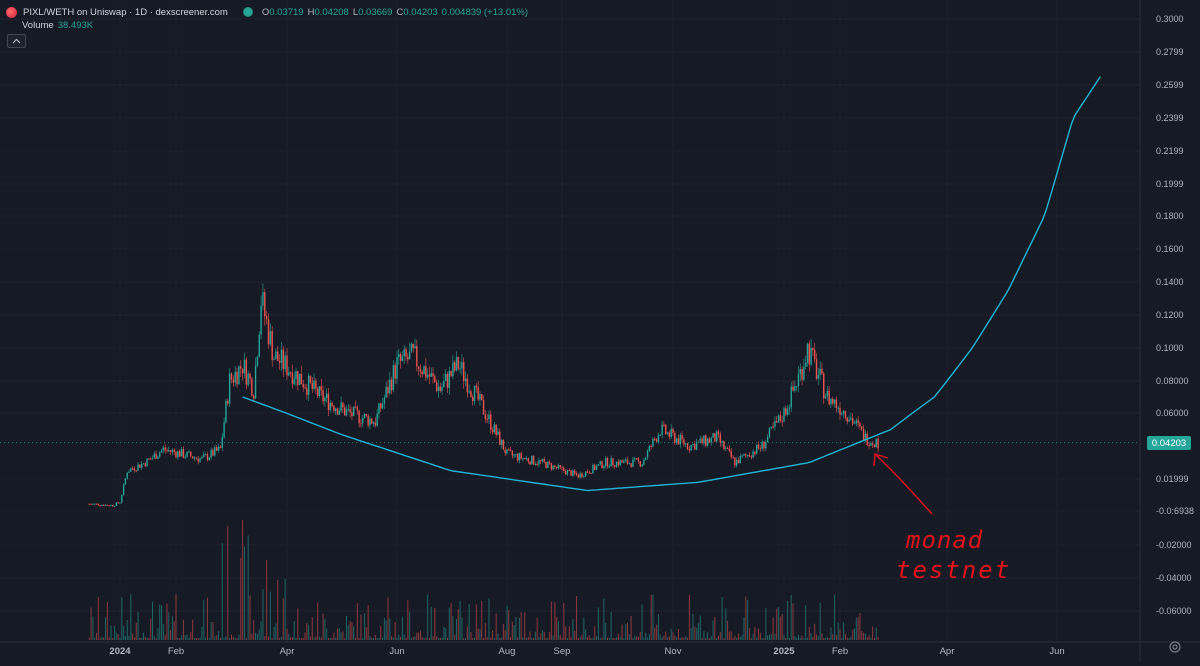 The image size is (1200, 666). I want to click on x-tick-label: Nov, so click(673, 651).